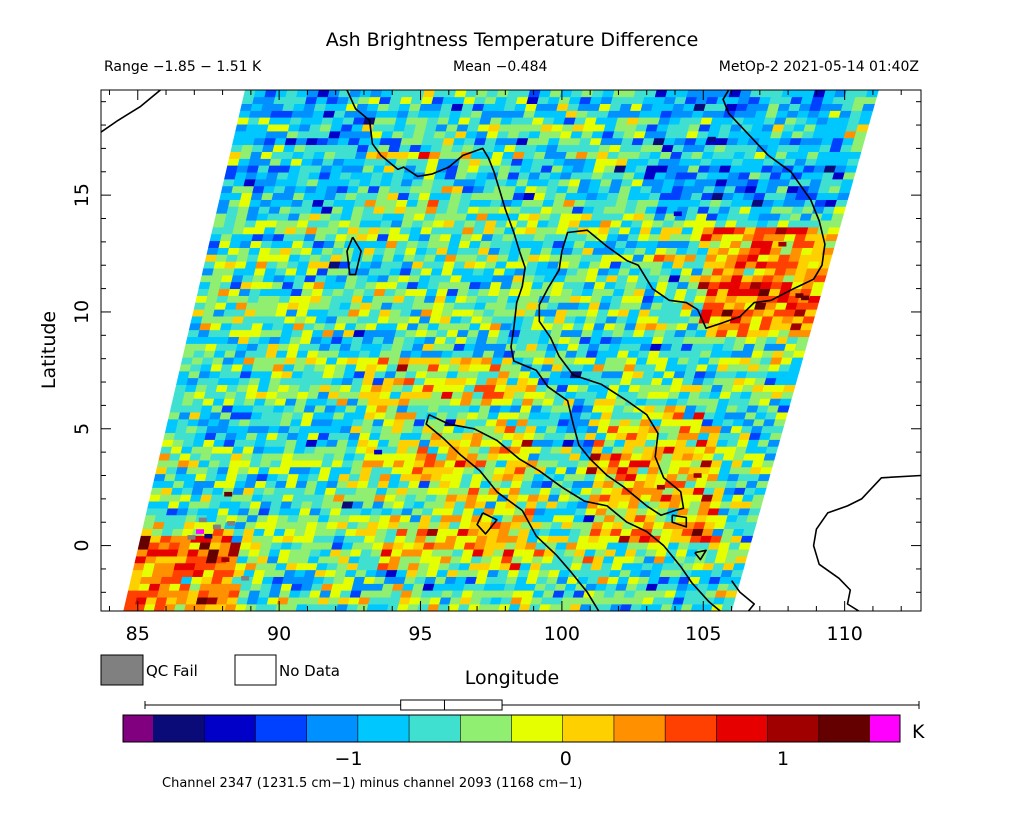  Describe the element at coordinates (697, 475) in the screenshot. I see `outlier-cell` at that location.